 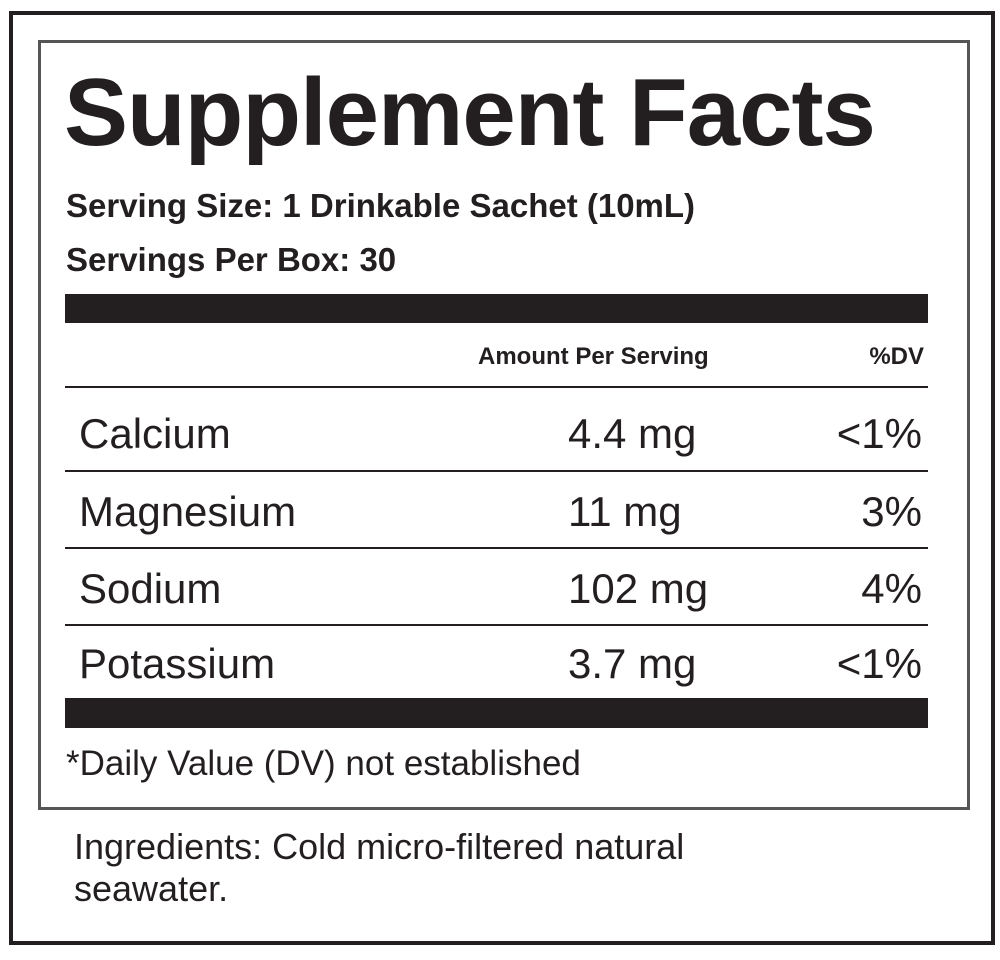 I want to click on servings-per-box: Servings Per Box: 30, so click(x=231, y=259).